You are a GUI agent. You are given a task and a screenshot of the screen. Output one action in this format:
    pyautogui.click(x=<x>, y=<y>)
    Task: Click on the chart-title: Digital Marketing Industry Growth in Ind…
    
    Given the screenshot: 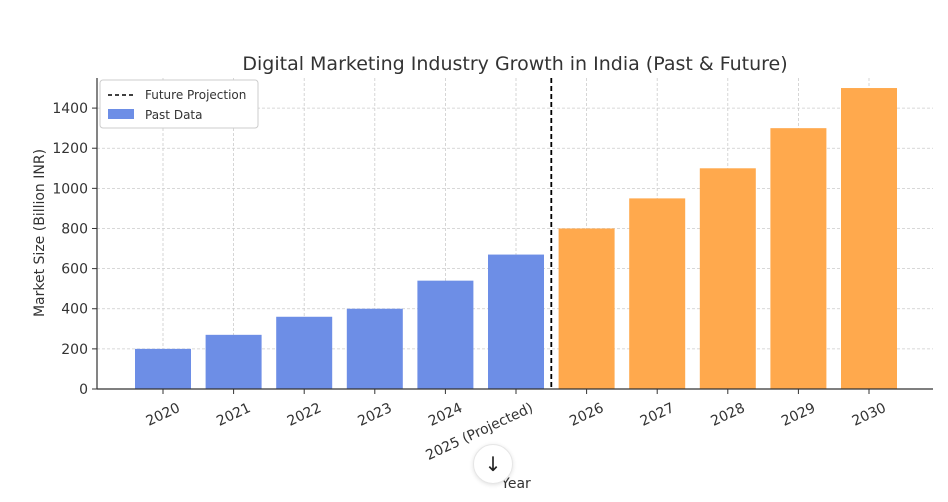 What is the action you would take?
    pyautogui.click(x=514, y=64)
    